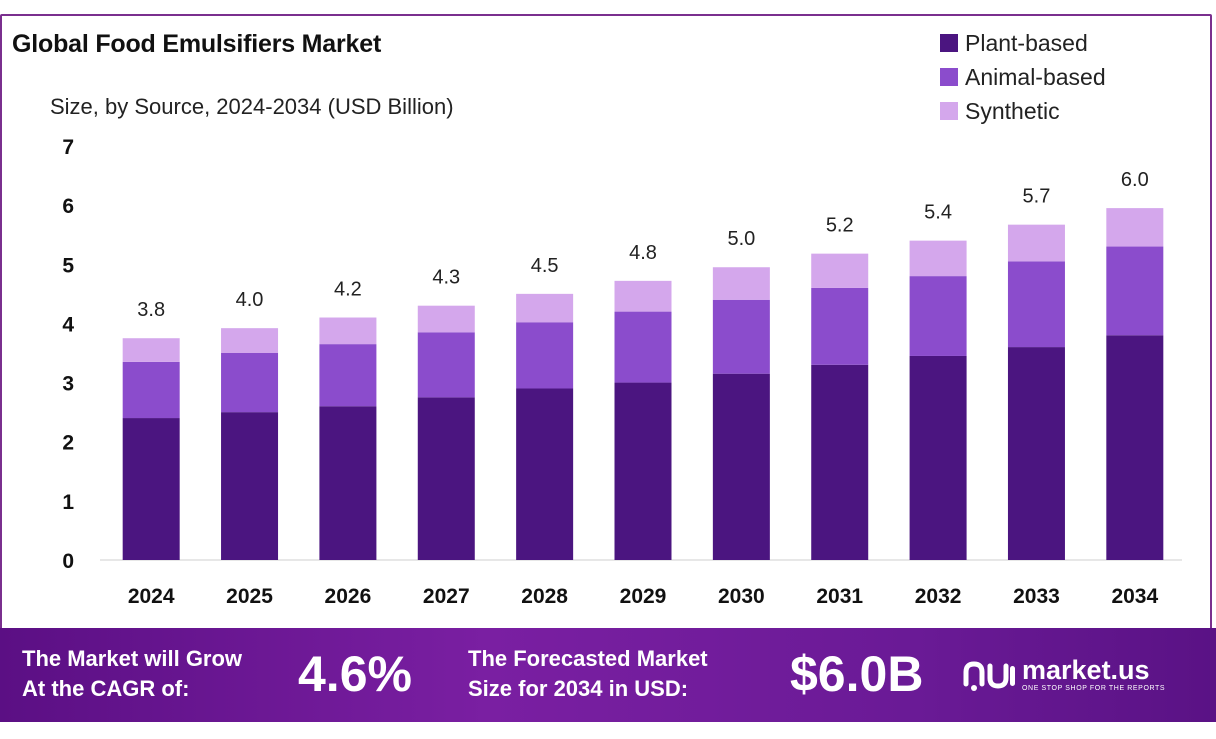  Describe the element at coordinates (348, 290) in the screenshot. I see `bar-total-label: 4.2` at that location.